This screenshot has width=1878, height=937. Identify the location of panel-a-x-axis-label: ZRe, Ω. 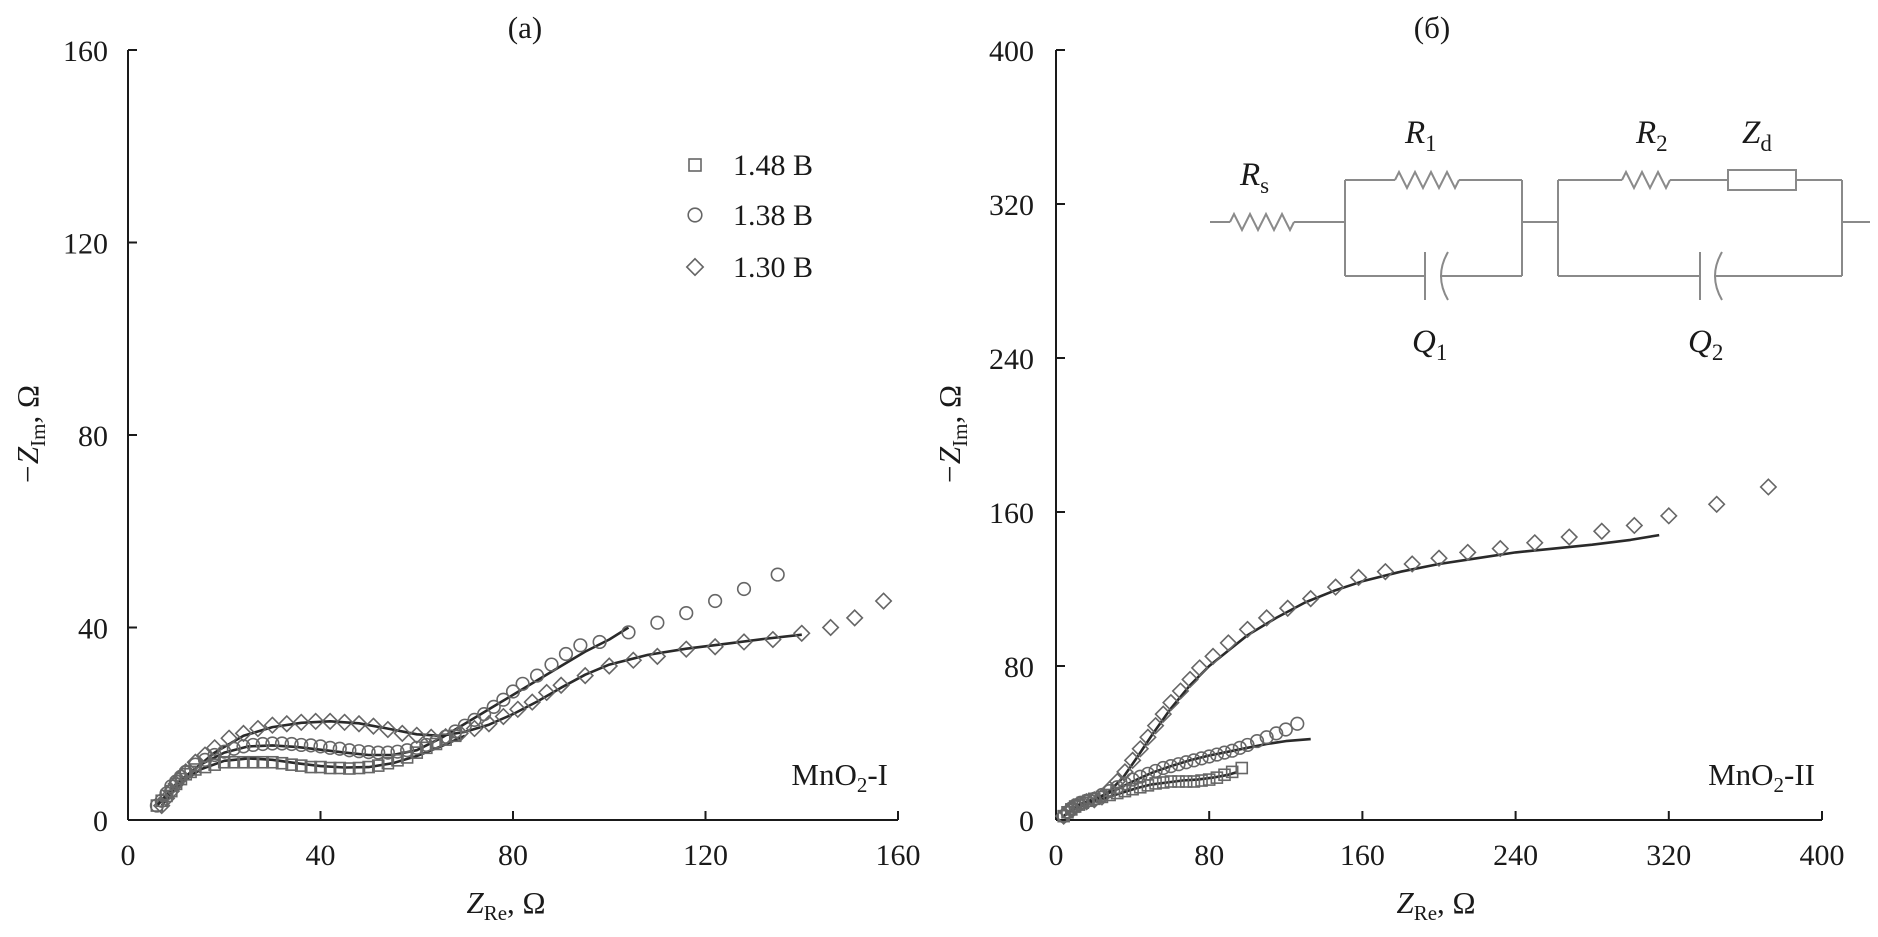
(505, 905).